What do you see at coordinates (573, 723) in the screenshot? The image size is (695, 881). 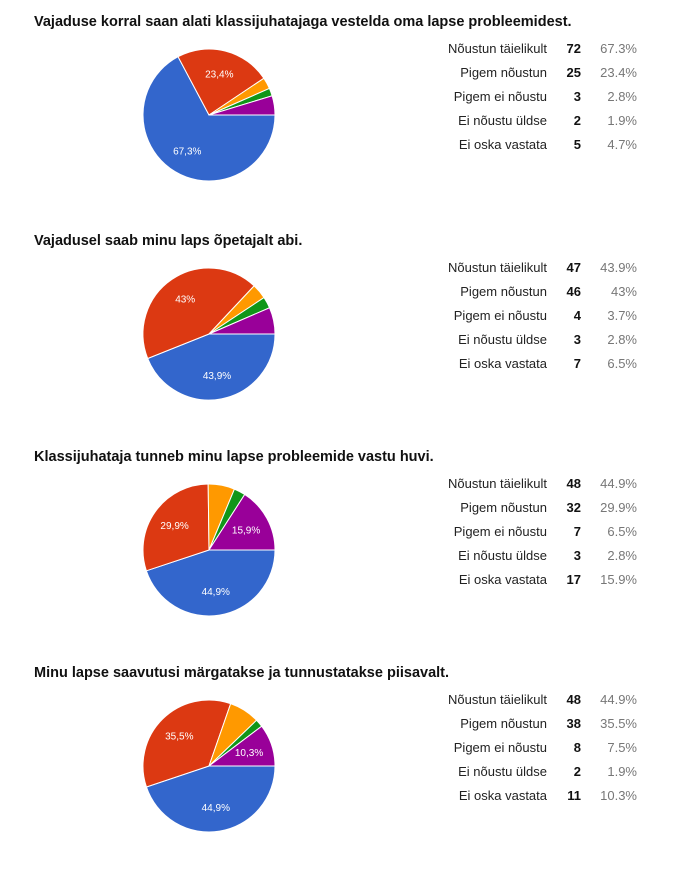 I see `response-count: 38` at bounding box center [573, 723].